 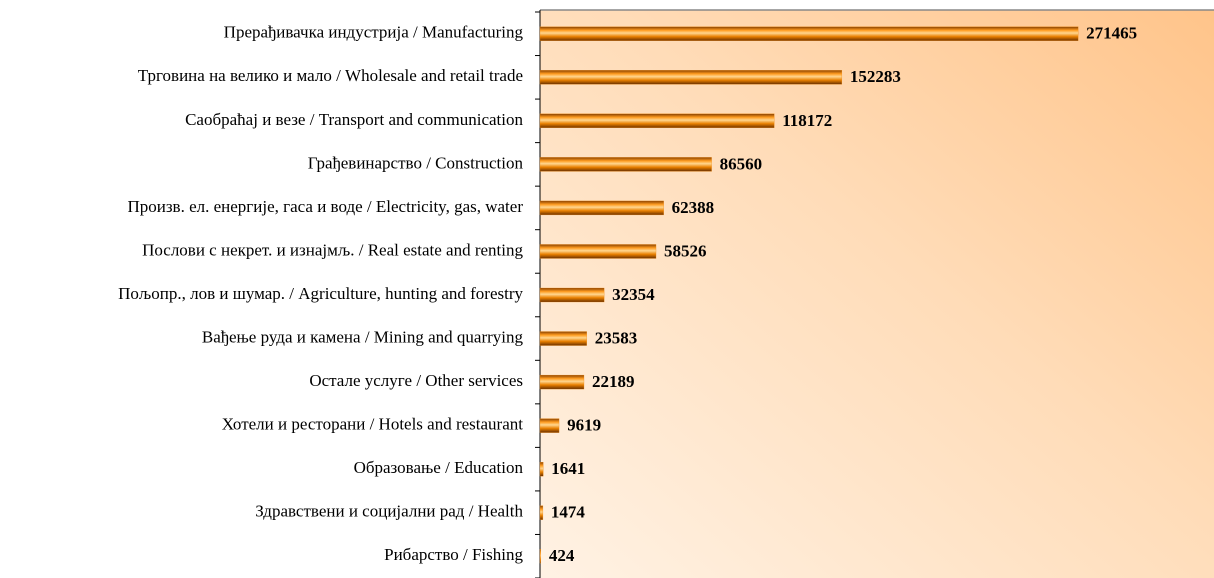 What do you see at coordinates (584, 425) in the screenshot?
I see `value-label: 9619` at bounding box center [584, 425].